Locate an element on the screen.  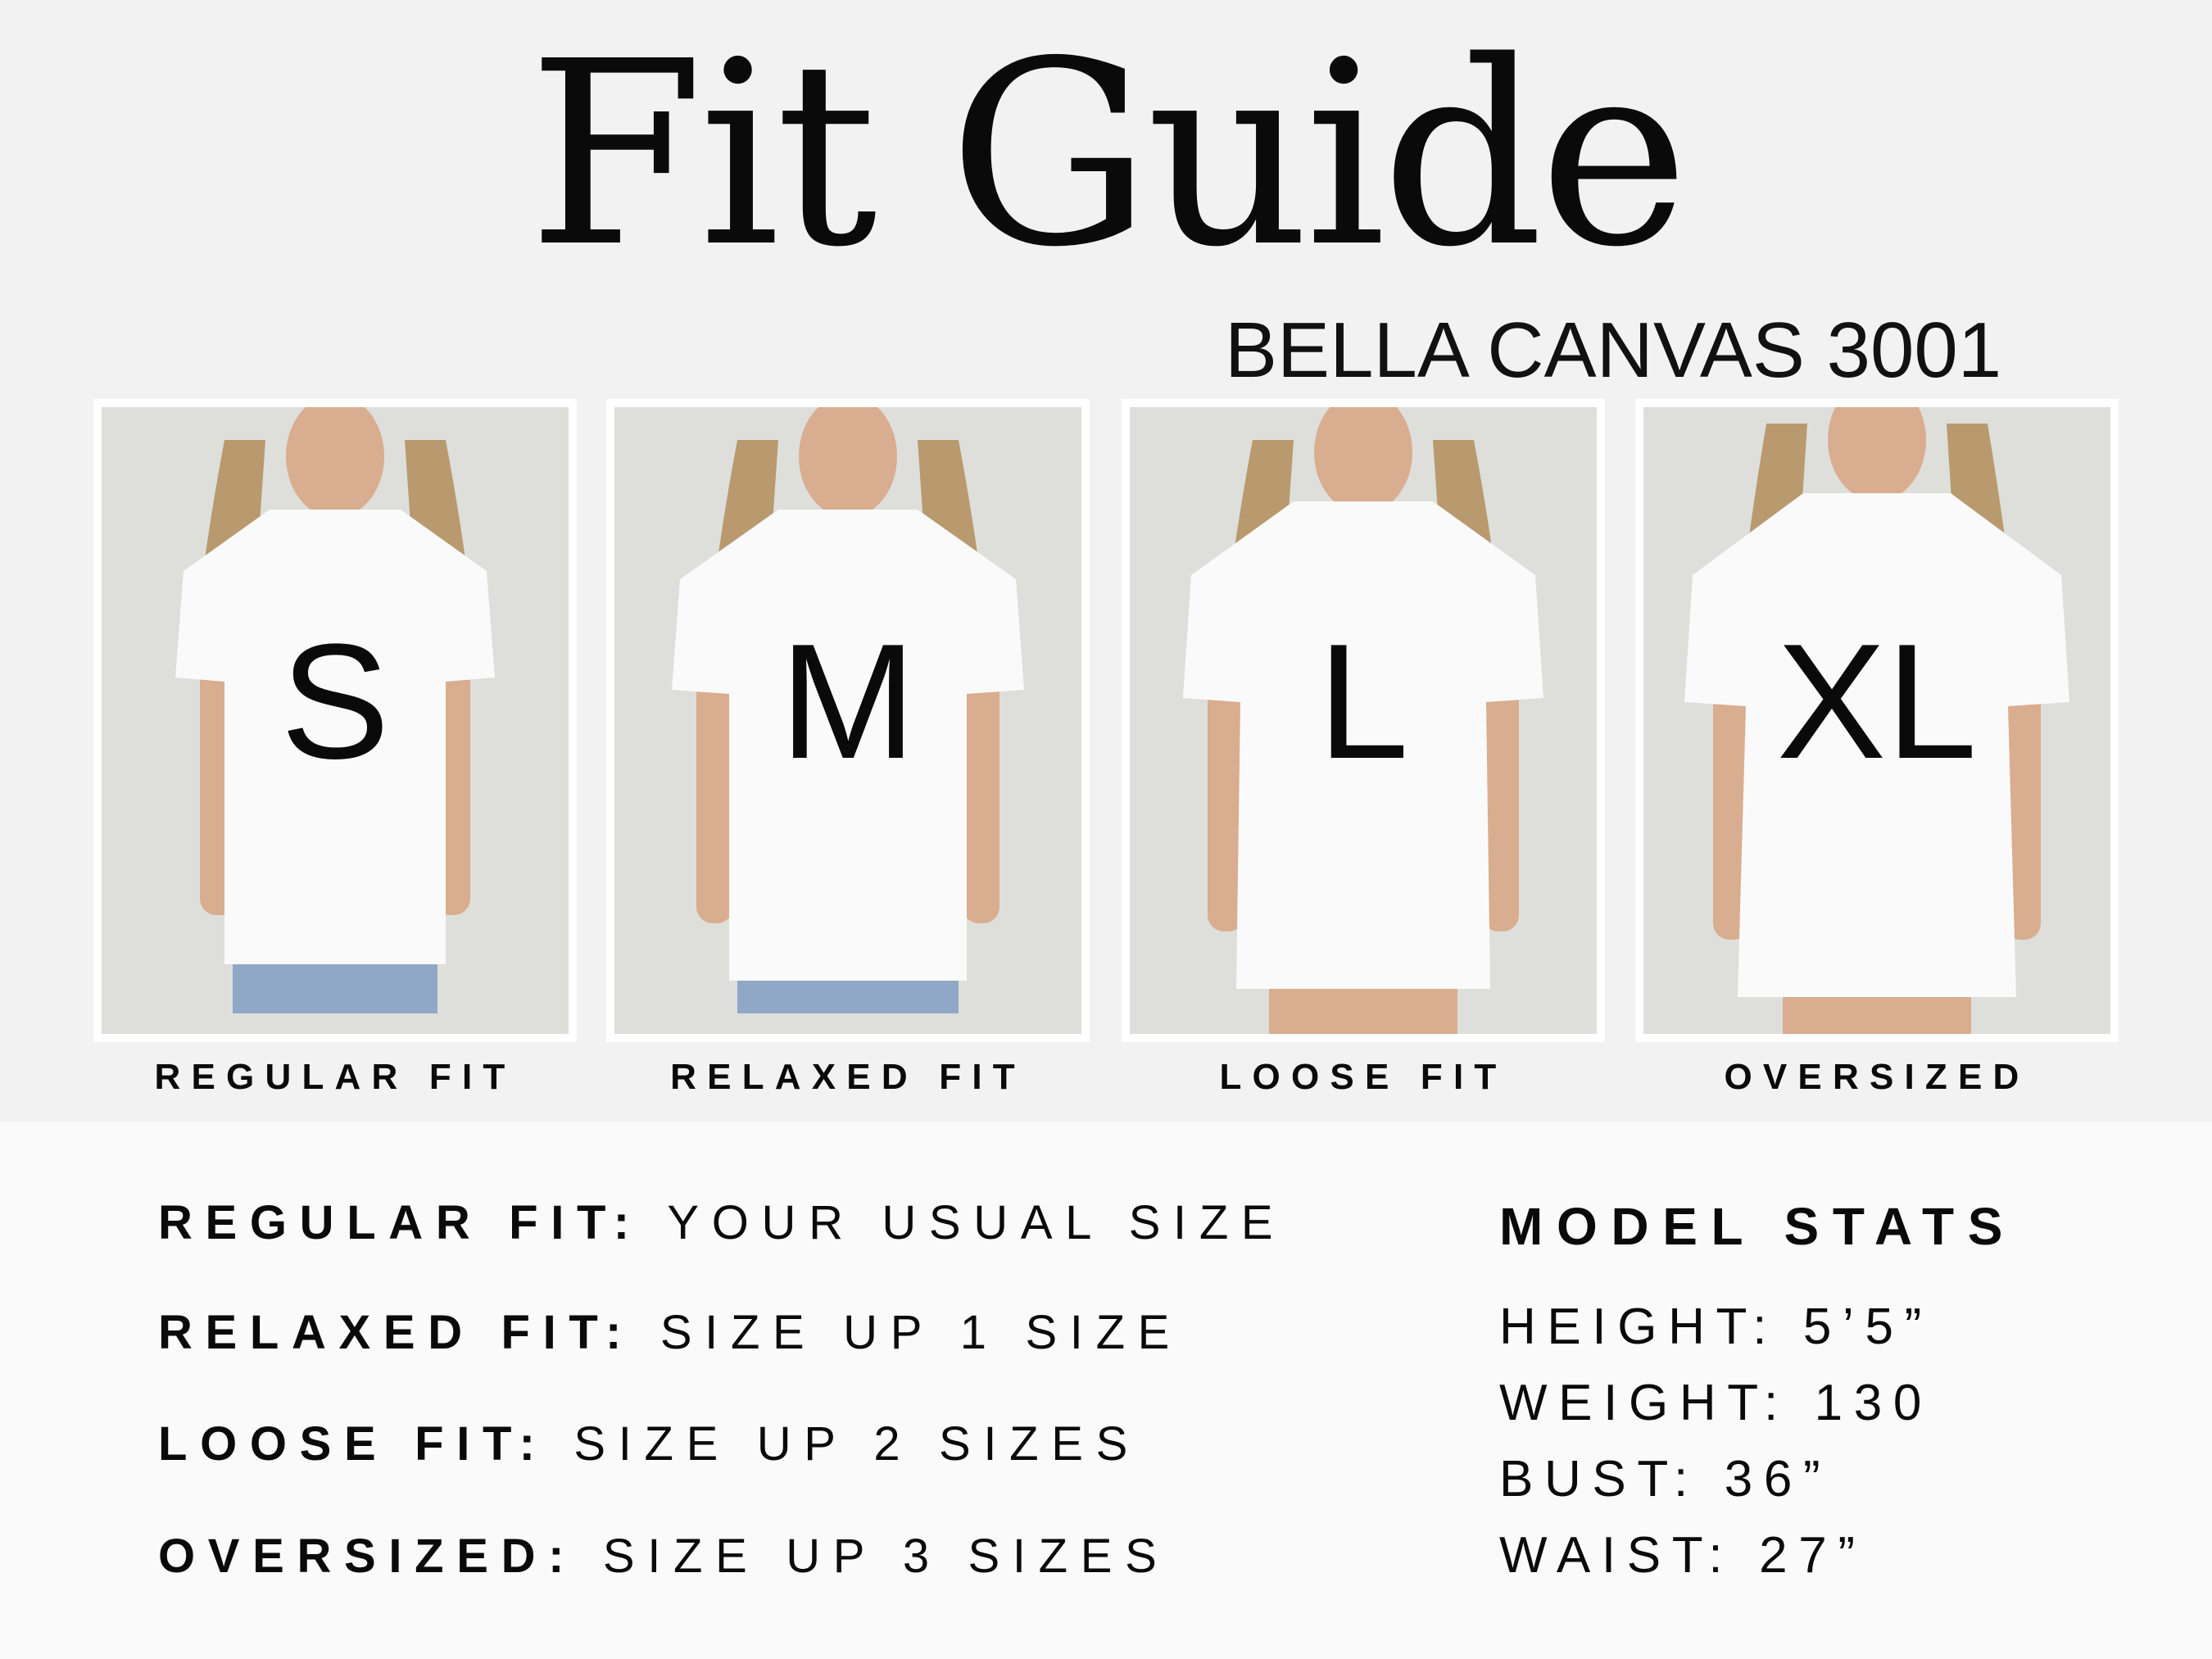
page-title: Fit Guide is located at coordinates (1108, 155).